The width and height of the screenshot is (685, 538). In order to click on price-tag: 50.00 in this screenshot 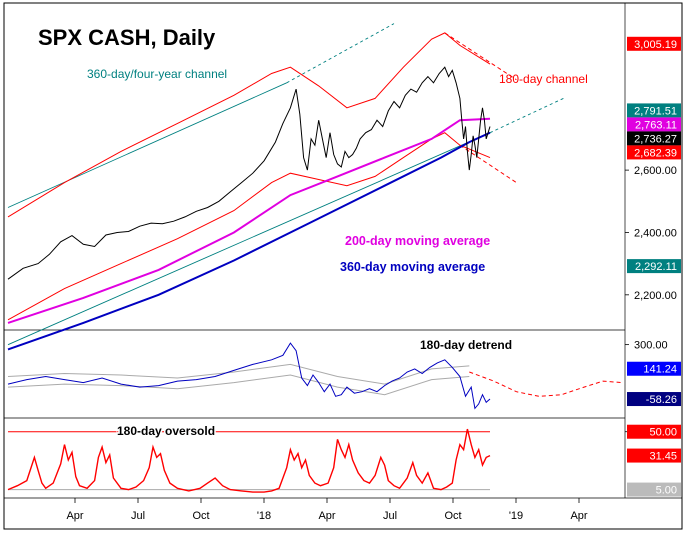, I will do `click(654, 431)`.